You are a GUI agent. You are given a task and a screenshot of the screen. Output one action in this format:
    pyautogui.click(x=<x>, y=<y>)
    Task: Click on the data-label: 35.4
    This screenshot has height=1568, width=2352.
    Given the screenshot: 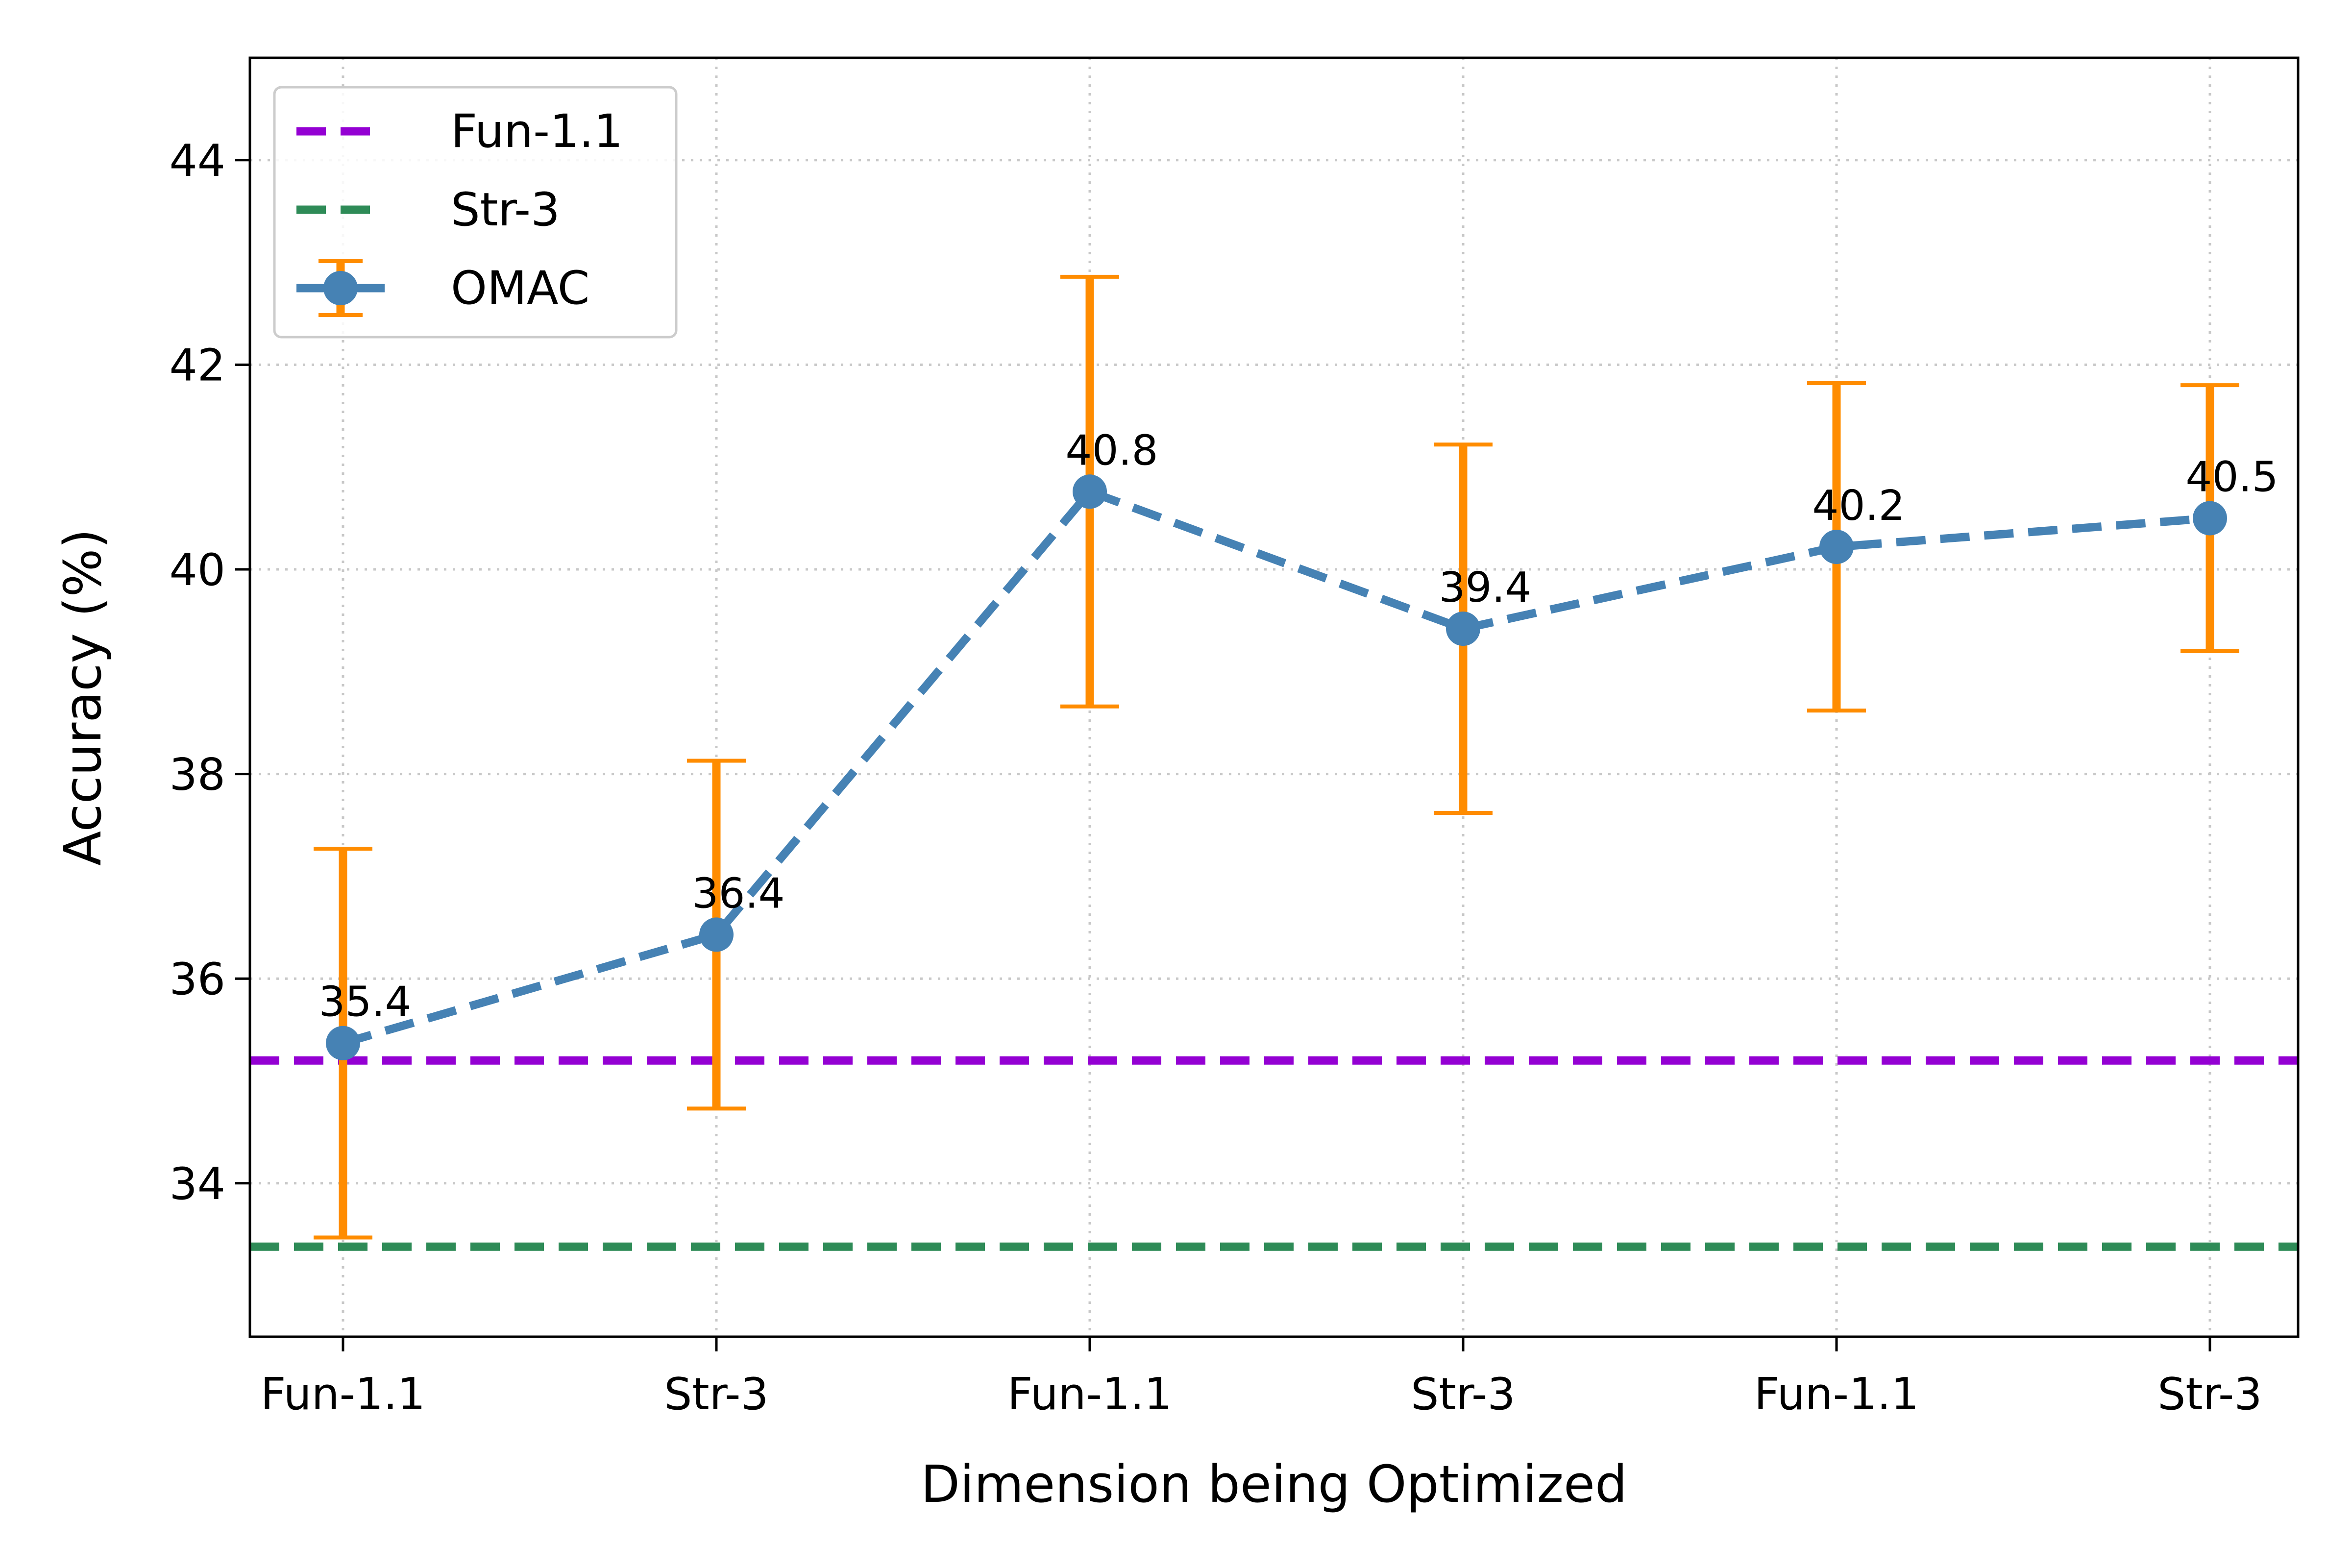 What is the action you would take?
    pyautogui.click(x=364, y=1002)
    